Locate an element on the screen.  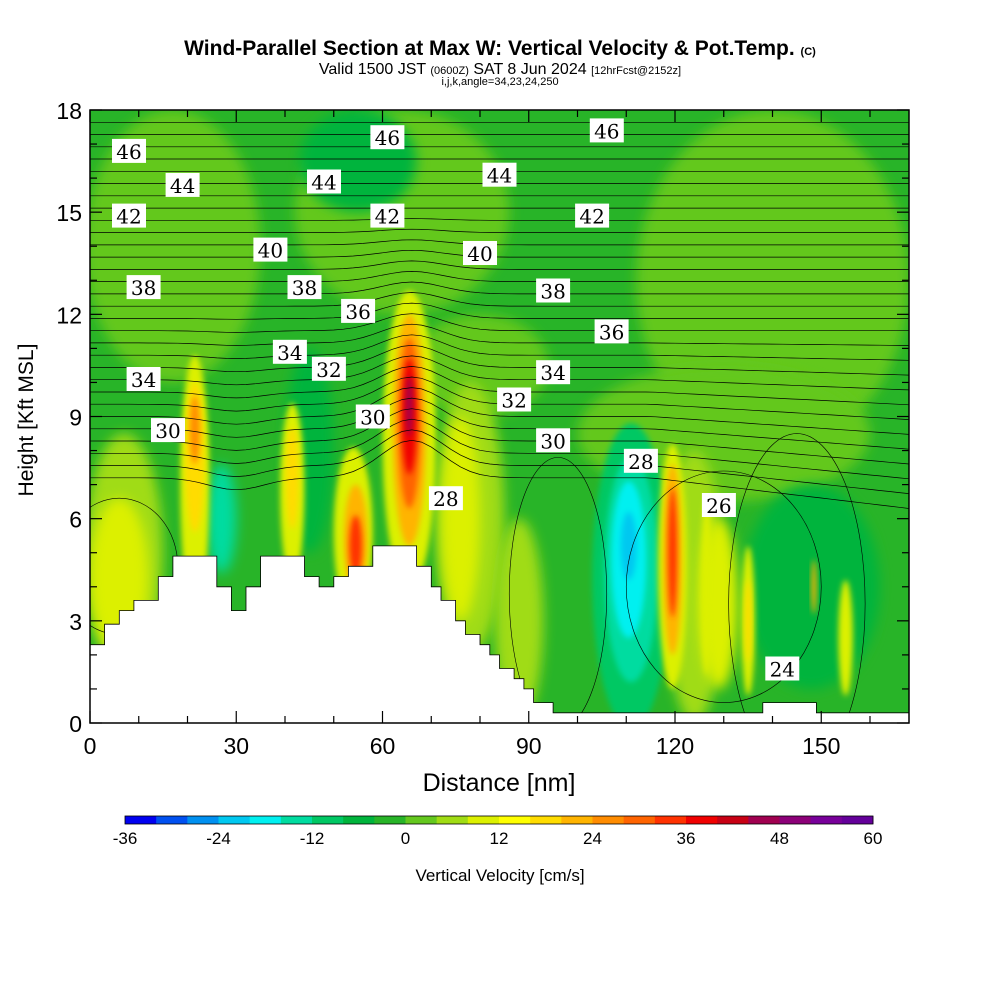
y-tick-label: 15 is located at coordinates (69, 213).